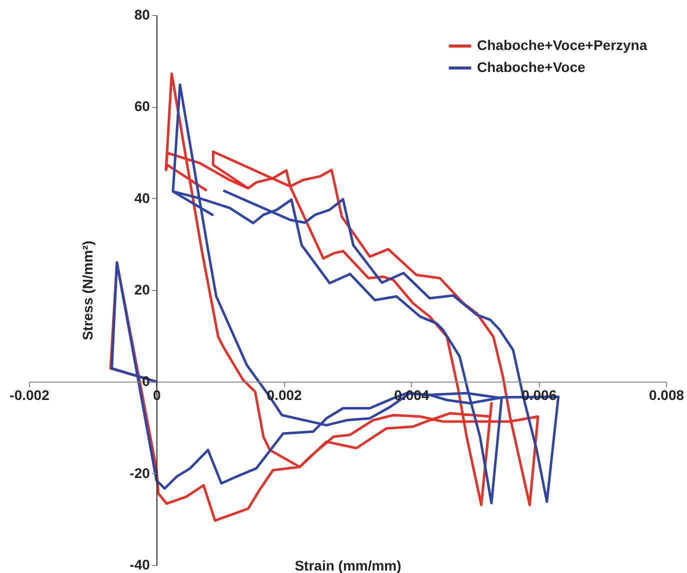  Describe the element at coordinates (531, 67) in the screenshot. I see `legend-label: Chaboche+Voce` at that location.